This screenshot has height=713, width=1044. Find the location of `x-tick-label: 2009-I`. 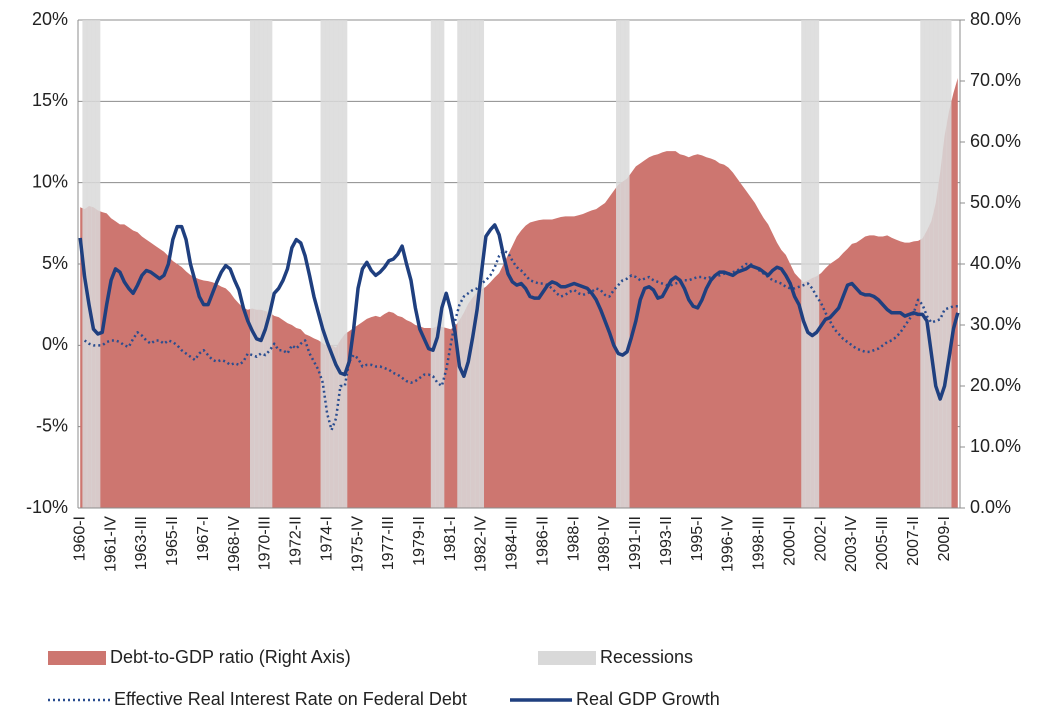

x-tick-label: 2009-I is located at coordinates (944, 538).